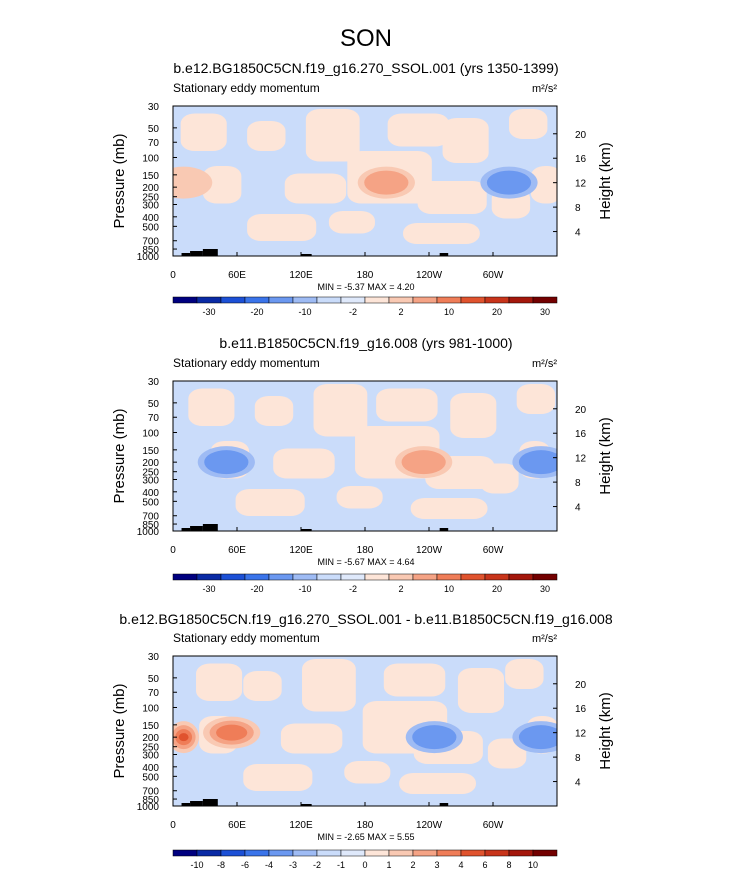  What do you see at coordinates (150, 777) in the screenshot?
I see `pressure-tick-label: 500` at bounding box center [150, 777].